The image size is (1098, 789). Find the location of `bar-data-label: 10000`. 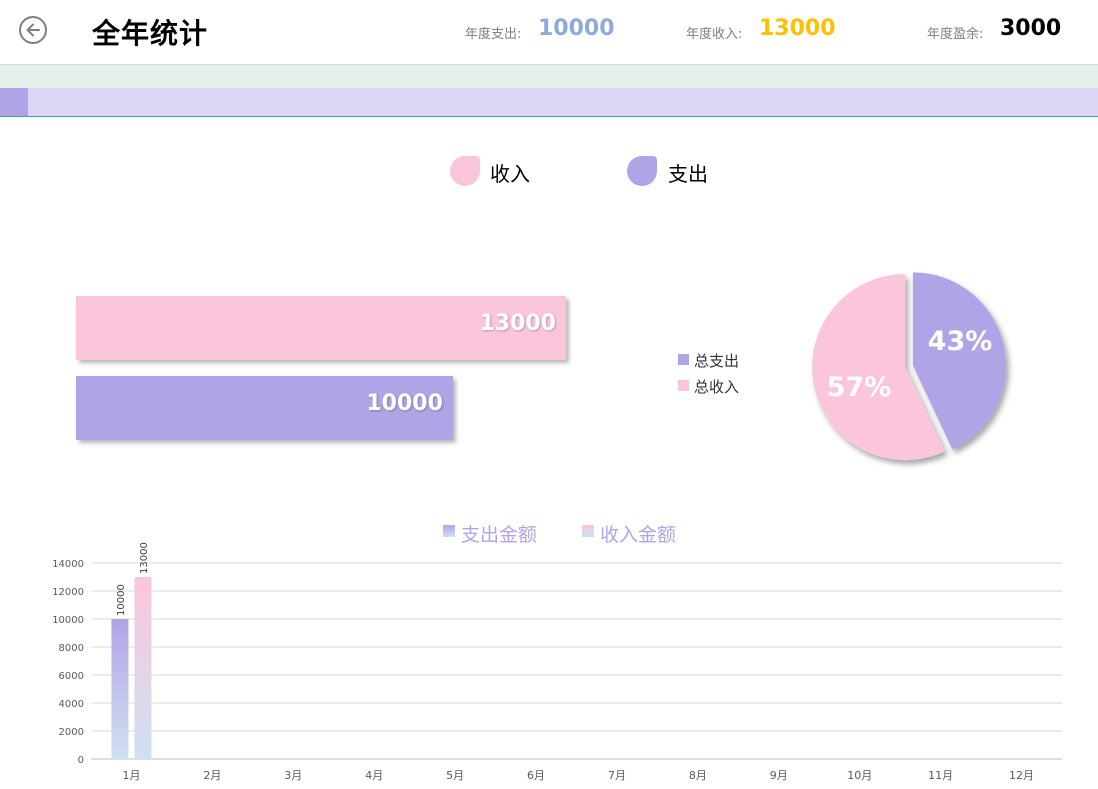

bar-data-label: 10000 is located at coordinates (121, 600).